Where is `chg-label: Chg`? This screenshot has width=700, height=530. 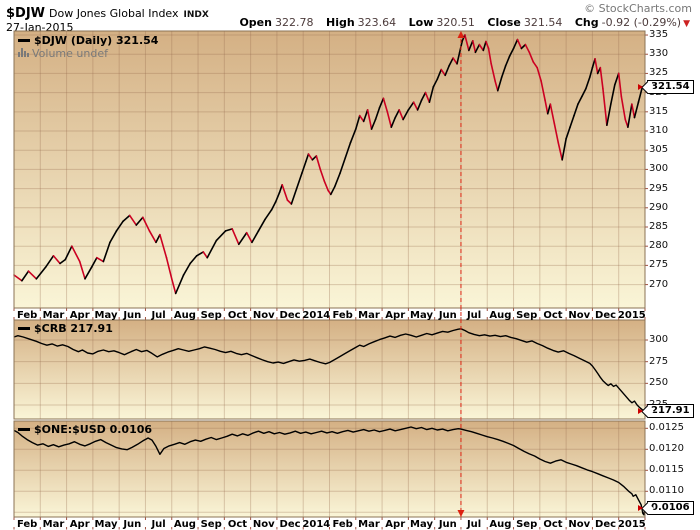 chg-label: Chg is located at coordinates (586, 22).